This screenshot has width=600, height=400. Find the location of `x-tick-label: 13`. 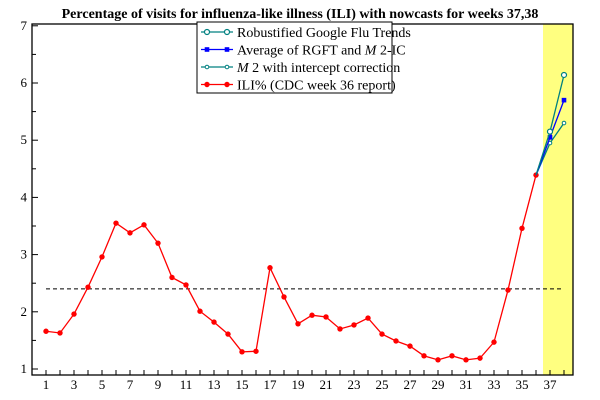

x-tick-label: 13 is located at coordinates (214, 384).